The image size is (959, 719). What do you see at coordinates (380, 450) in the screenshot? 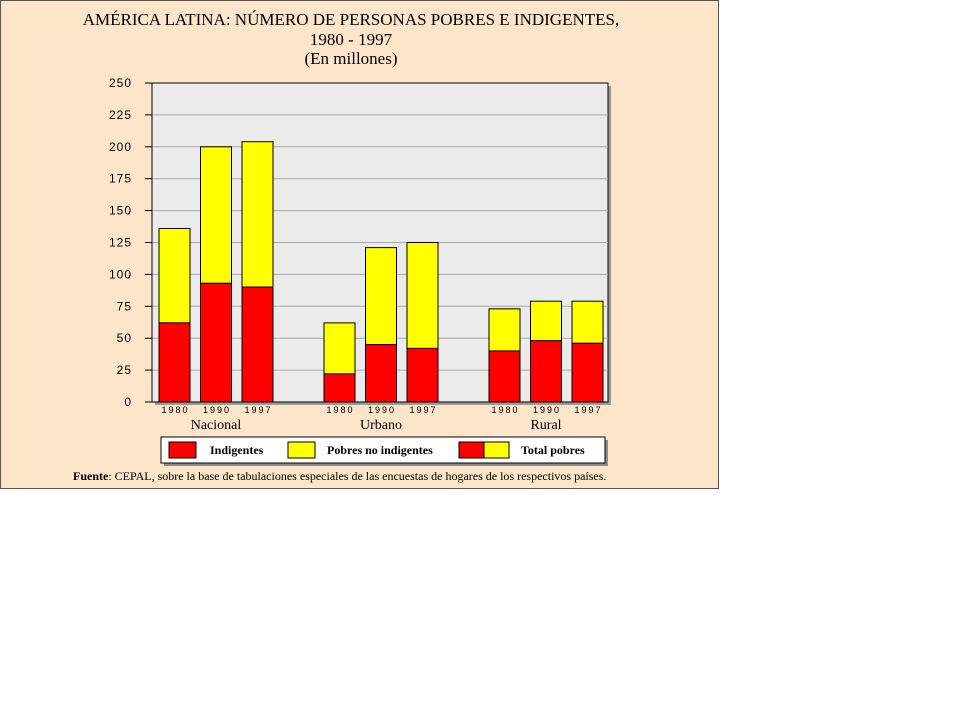
I see `legend-label-pobres-no-indigentes: Pobres no indigentes` at bounding box center [380, 450].